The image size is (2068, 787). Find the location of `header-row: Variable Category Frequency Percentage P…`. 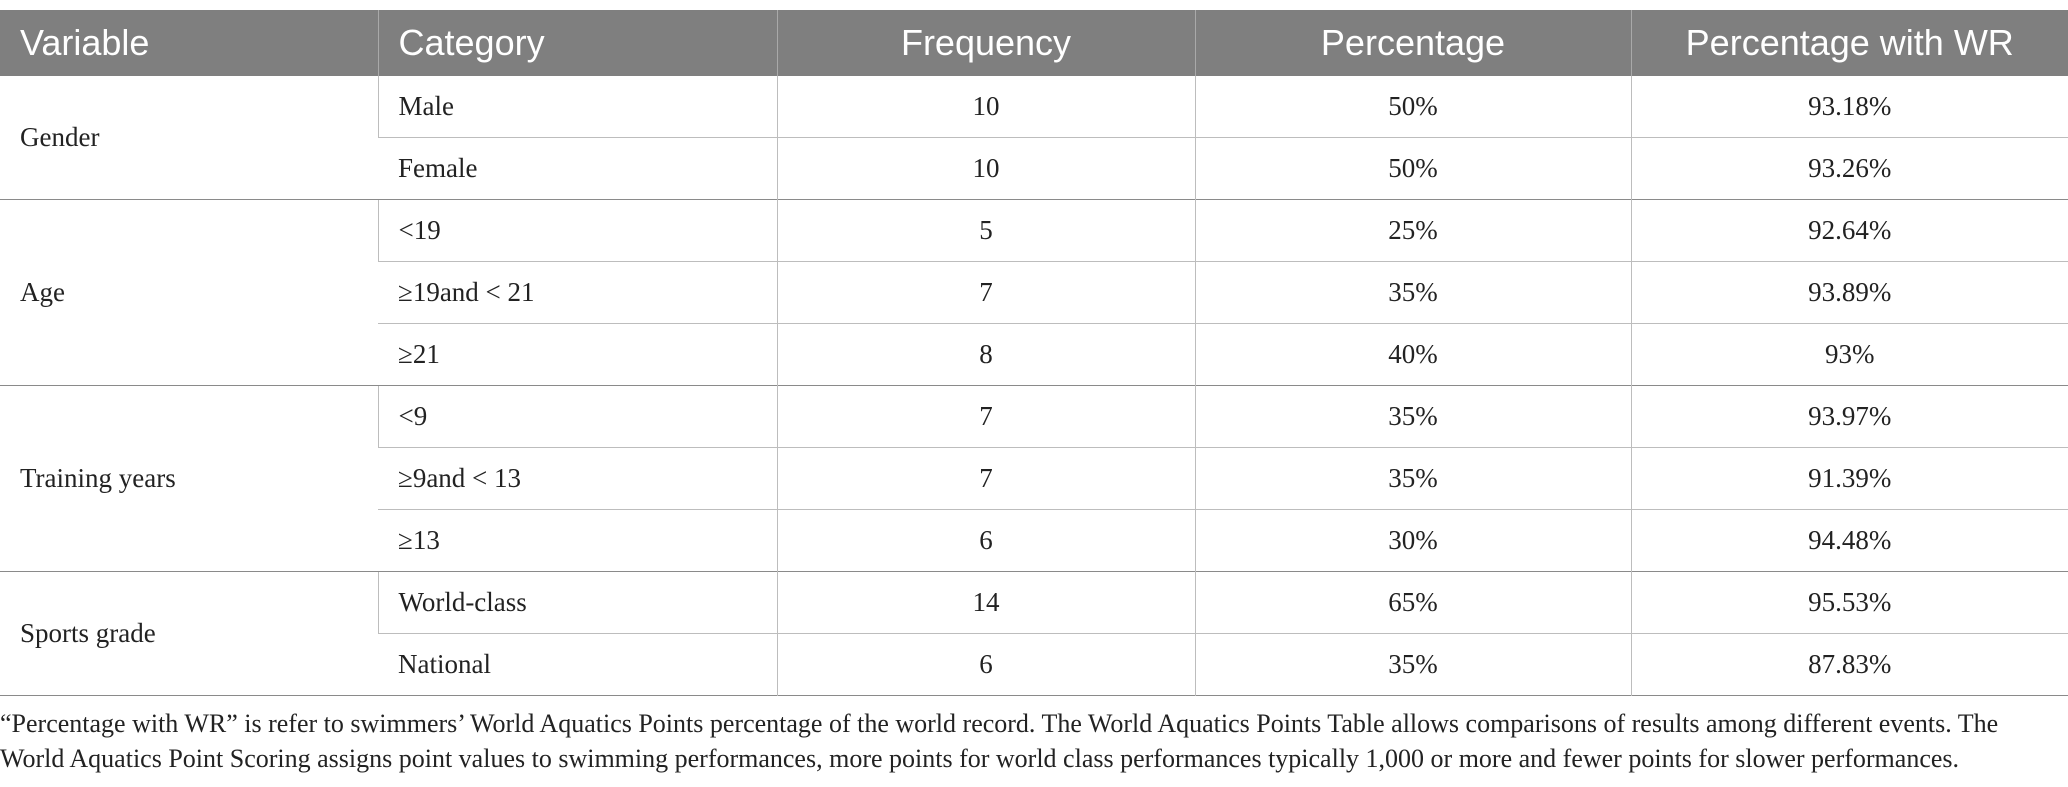

header-row: Variable Category Frequency Percentage P… is located at coordinates (1034, 43).